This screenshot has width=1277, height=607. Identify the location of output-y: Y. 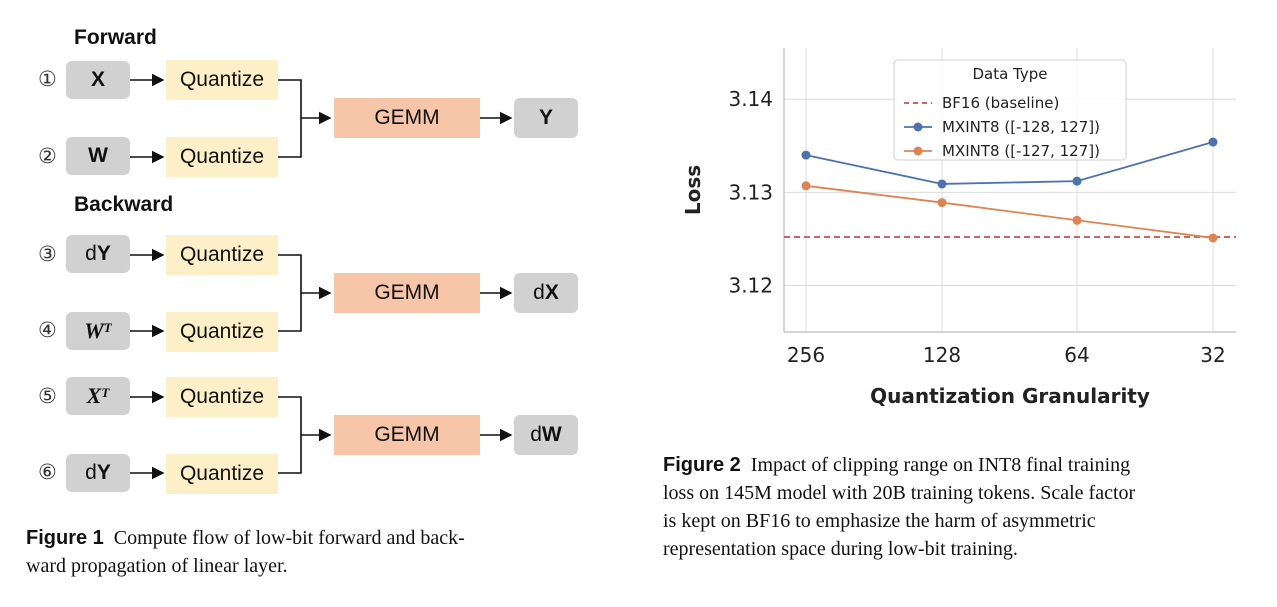
(546, 118).